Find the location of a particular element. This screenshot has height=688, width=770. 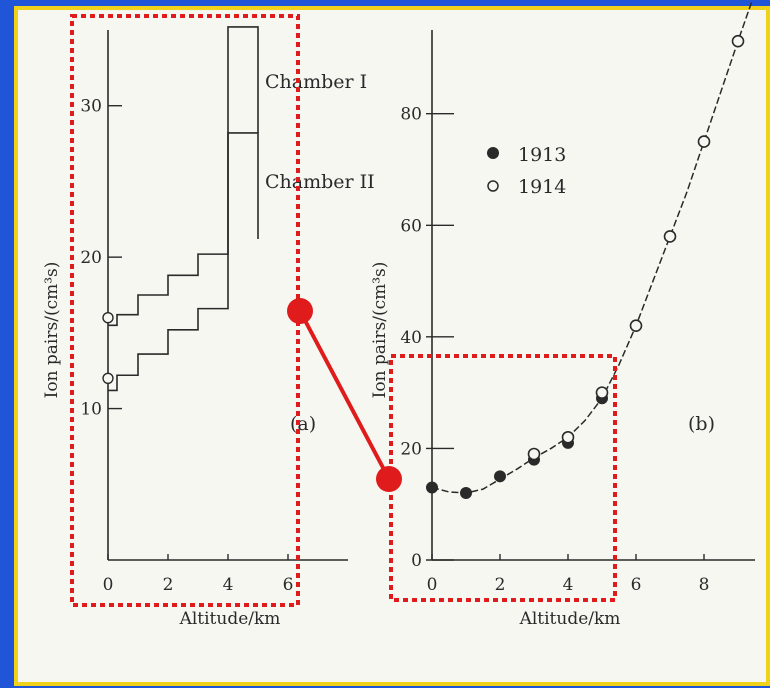

legend-label-1913: 1913 is located at coordinates (542, 155).